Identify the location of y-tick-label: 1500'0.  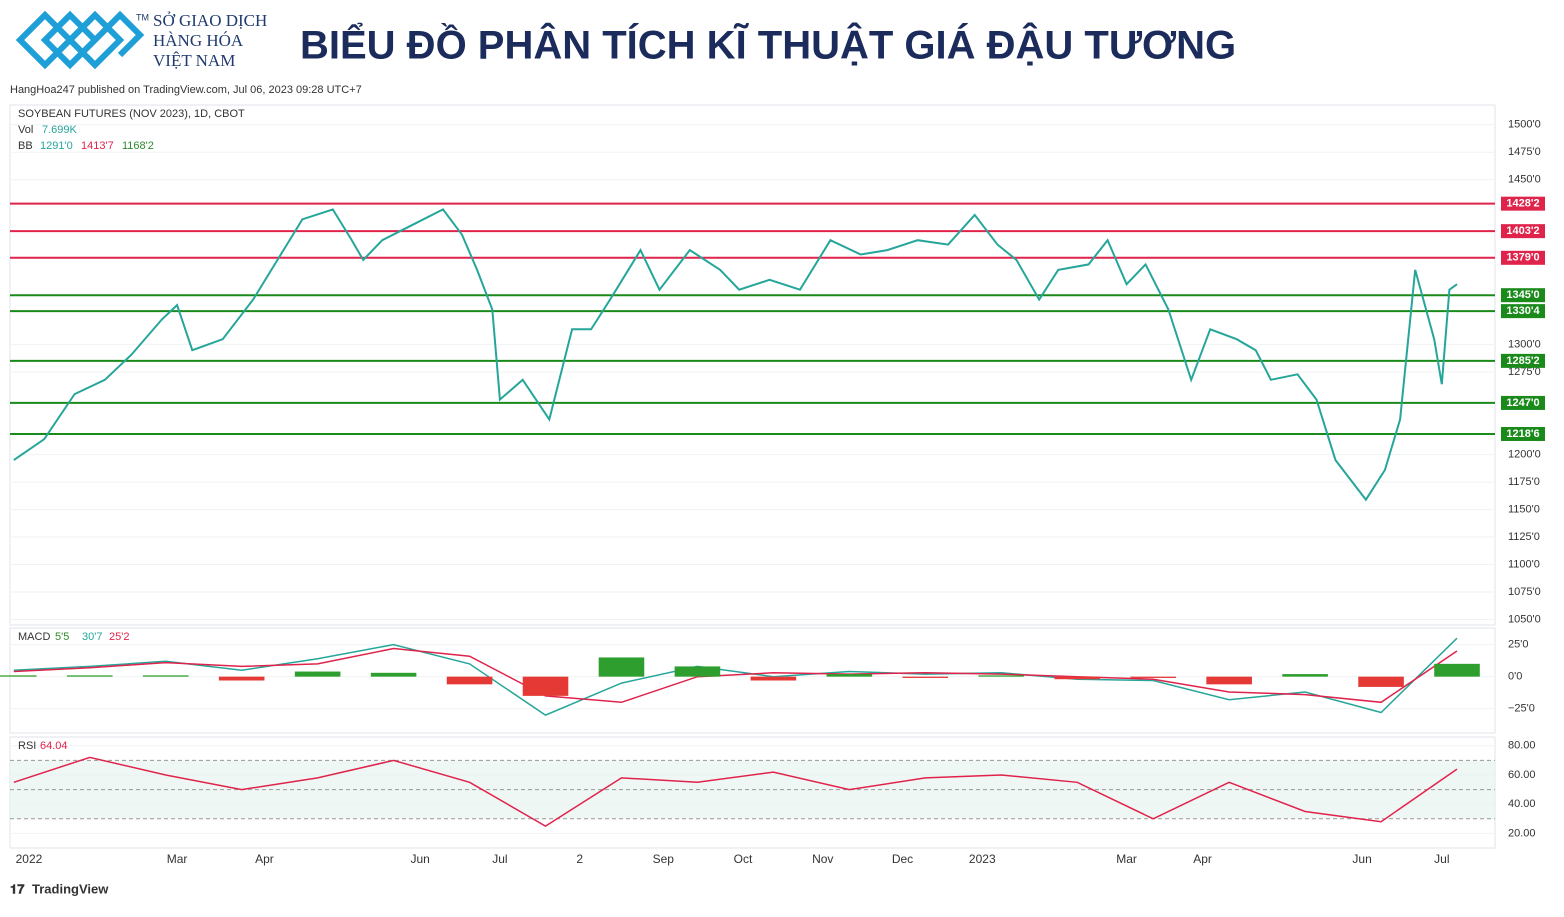
(1524, 125).